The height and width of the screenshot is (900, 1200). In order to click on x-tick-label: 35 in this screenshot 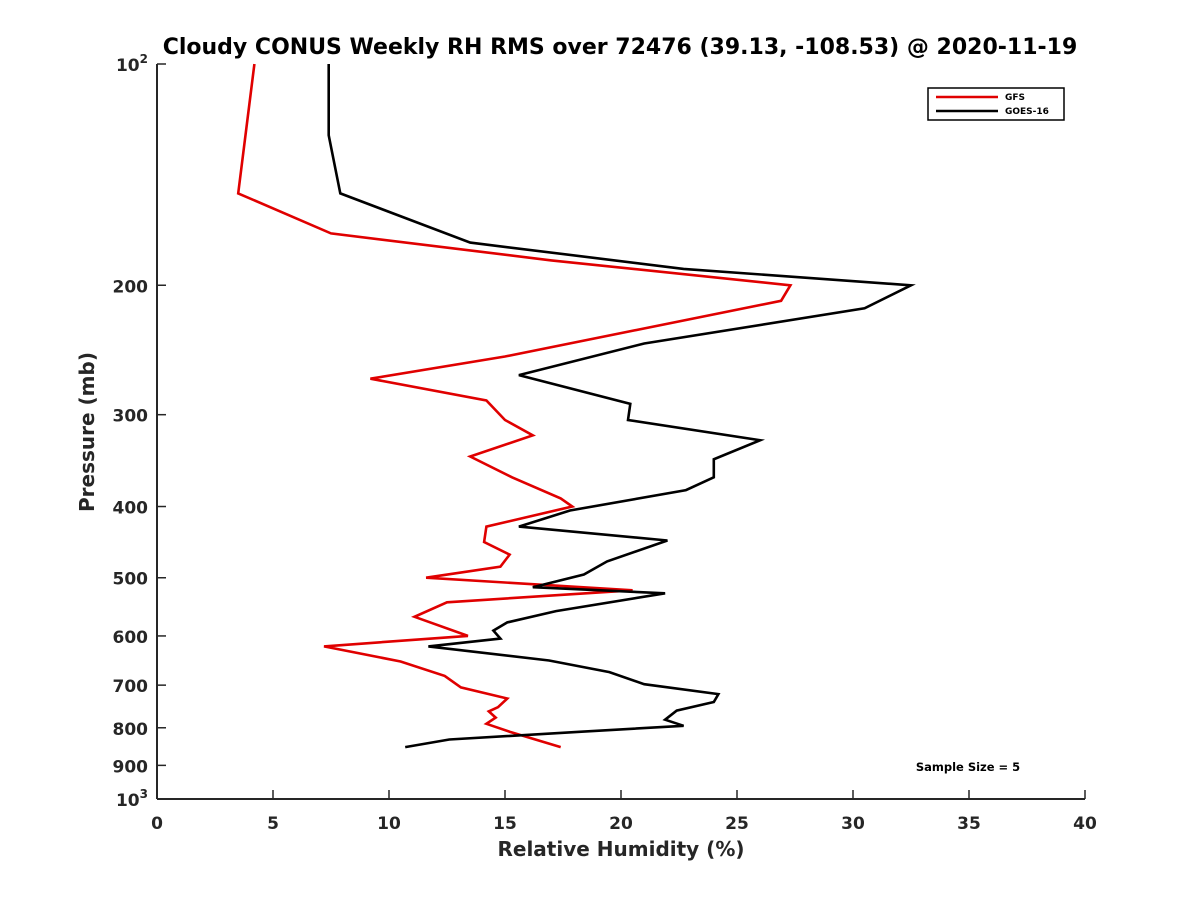, I will do `click(969, 824)`.